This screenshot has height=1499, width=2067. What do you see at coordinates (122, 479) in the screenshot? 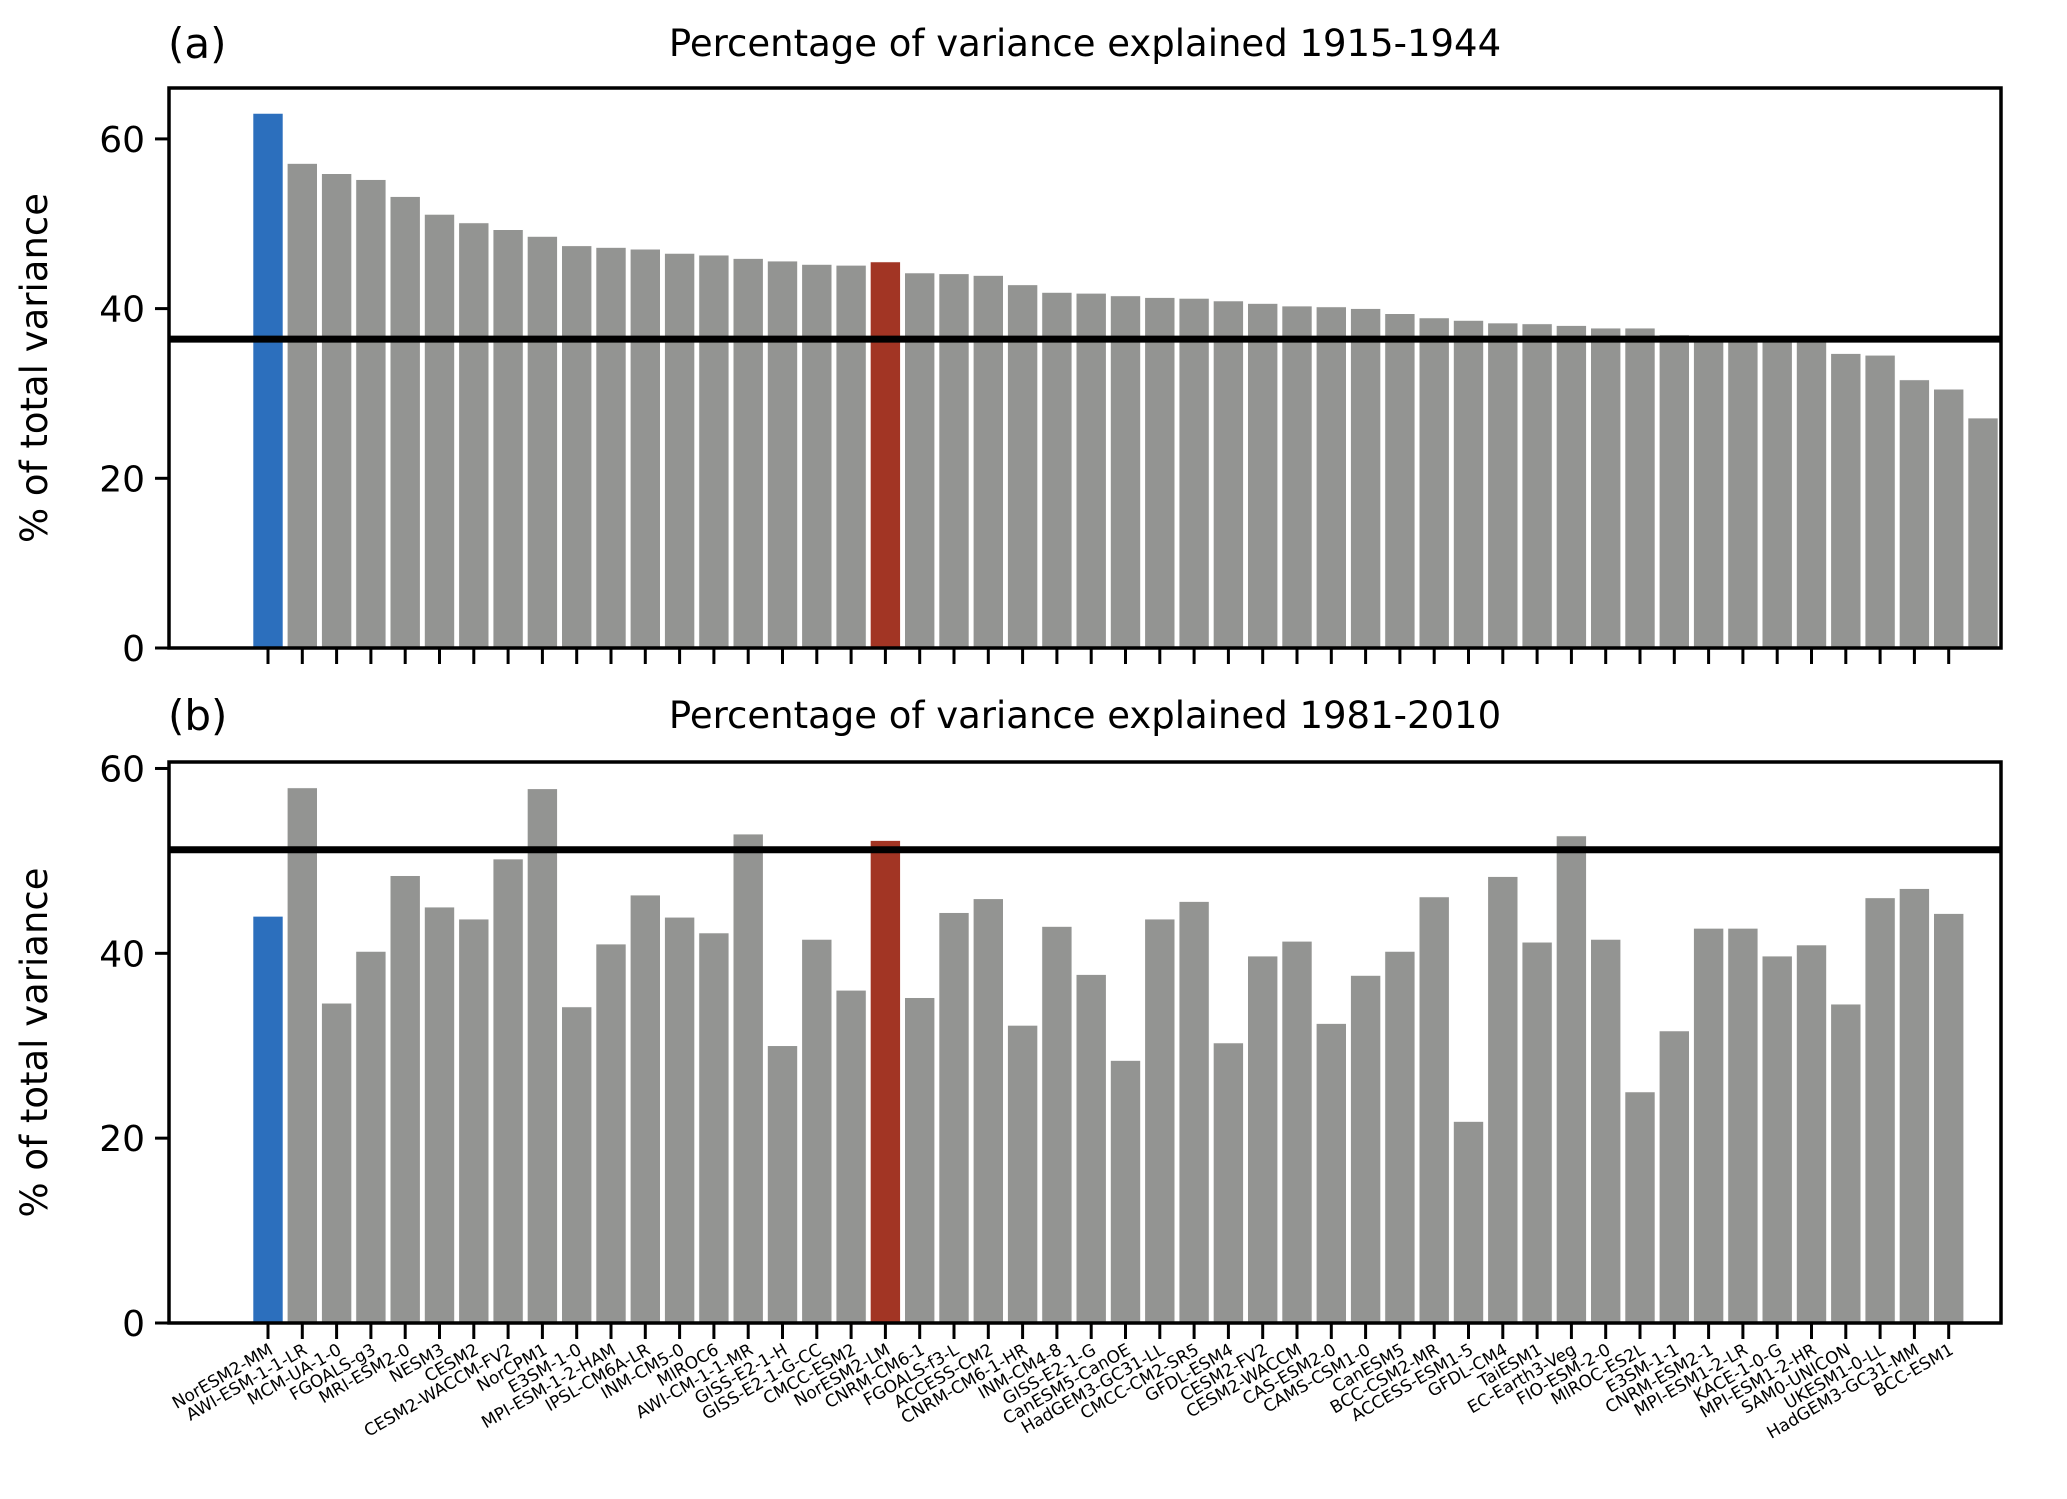
I see `panel-a-ytick-label-1: 20` at bounding box center [122, 479].